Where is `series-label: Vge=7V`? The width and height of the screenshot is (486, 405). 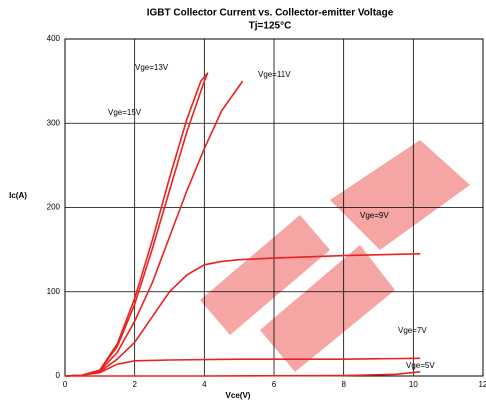
series-label: Vge=7V is located at coordinates (412, 330).